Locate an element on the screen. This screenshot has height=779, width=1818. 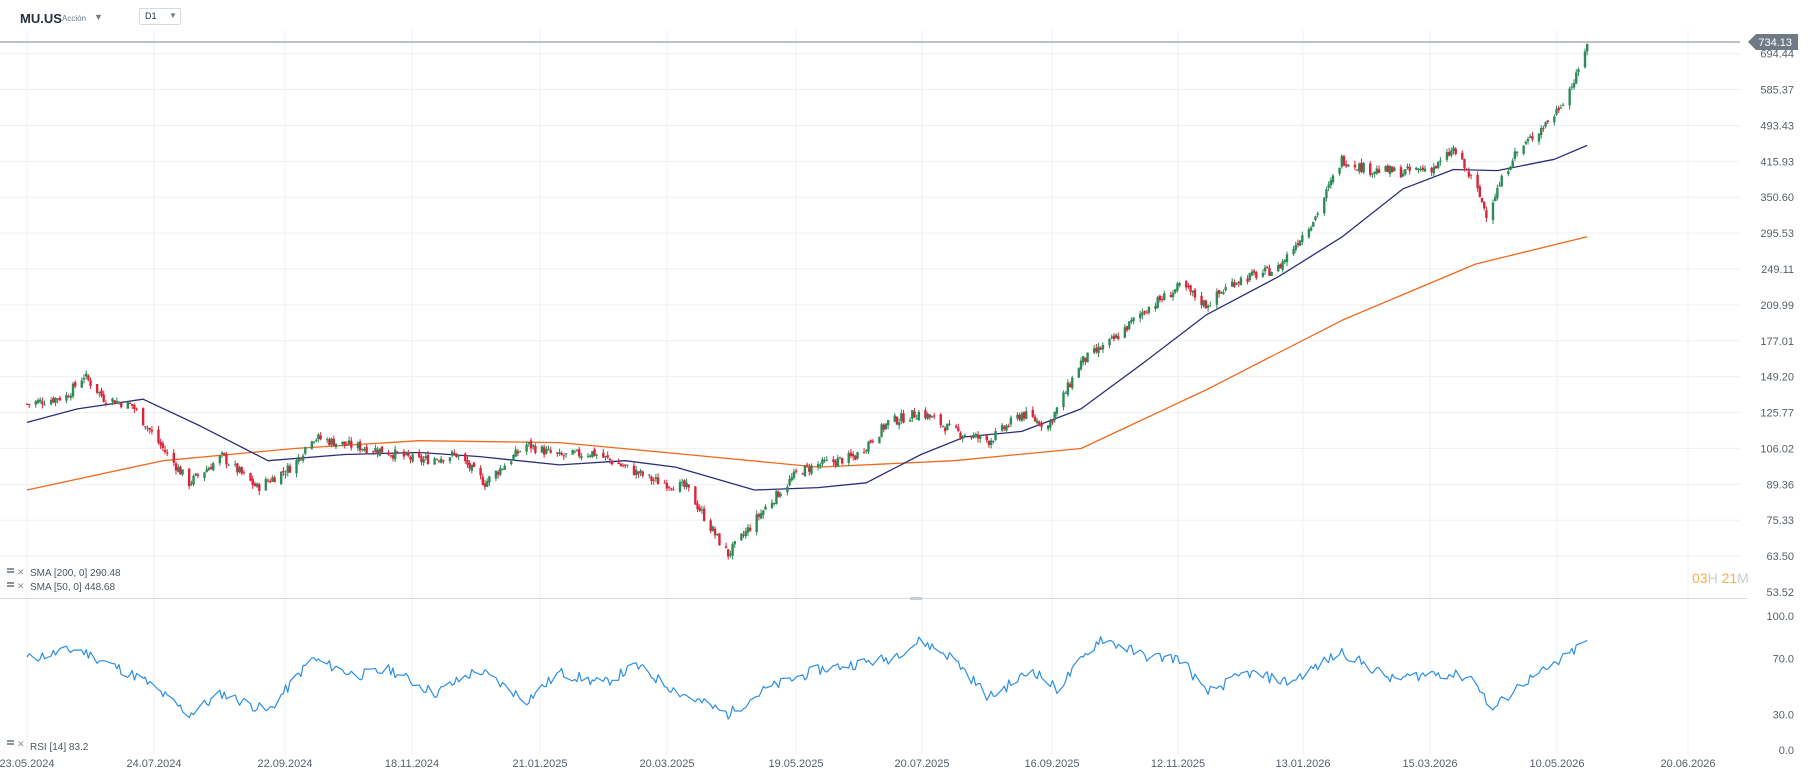
timeframe-select: D1 ▼ is located at coordinates (160, 16).